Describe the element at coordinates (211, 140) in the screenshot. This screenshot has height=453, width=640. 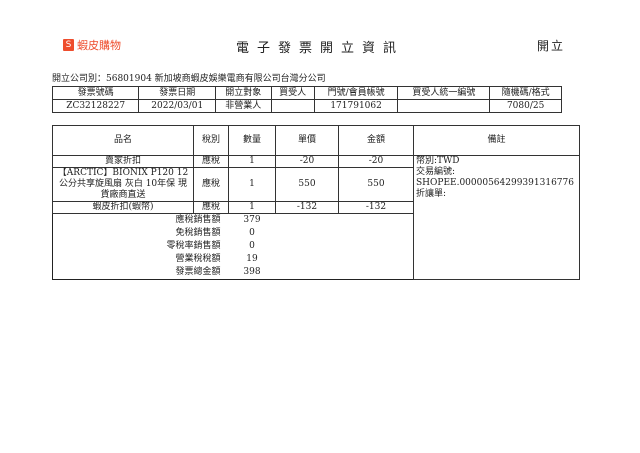
I see `column-header: 稅別` at that location.